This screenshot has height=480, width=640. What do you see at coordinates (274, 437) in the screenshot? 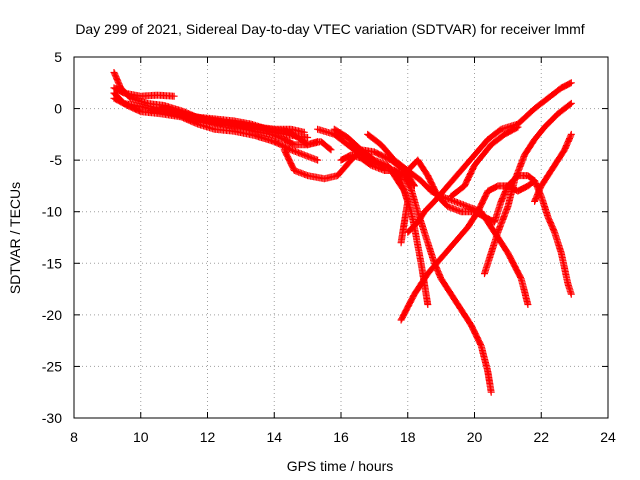
I see `x-tick-label: 14` at bounding box center [274, 437].